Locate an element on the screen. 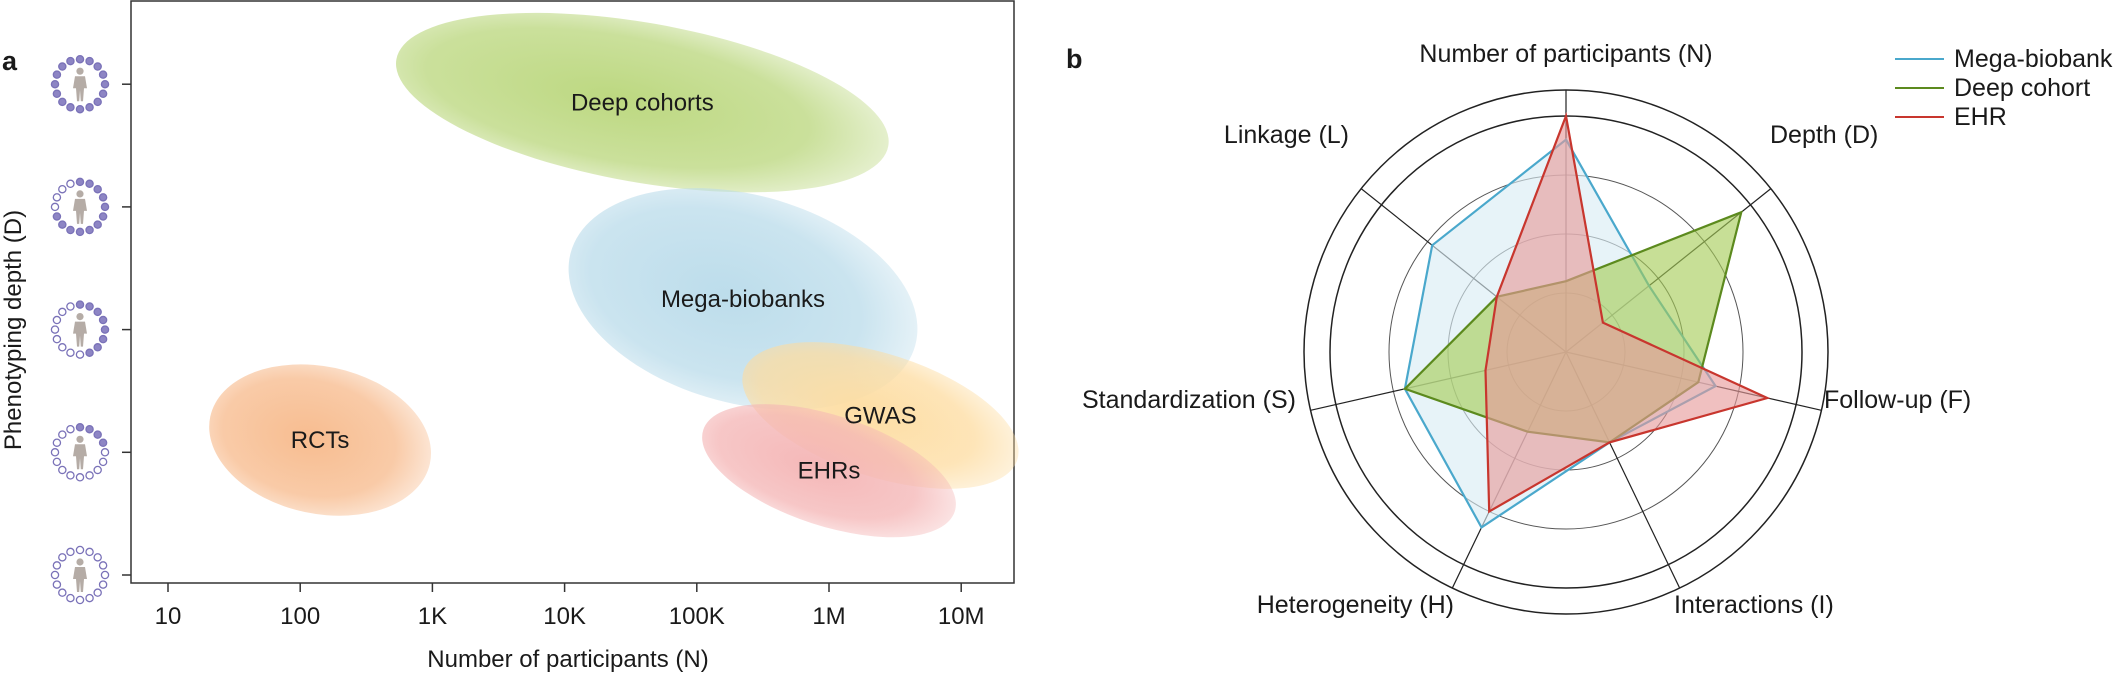  radar-axis-label-heterogeneity-h: Heterogeneity (H) is located at coordinates (1355, 605).